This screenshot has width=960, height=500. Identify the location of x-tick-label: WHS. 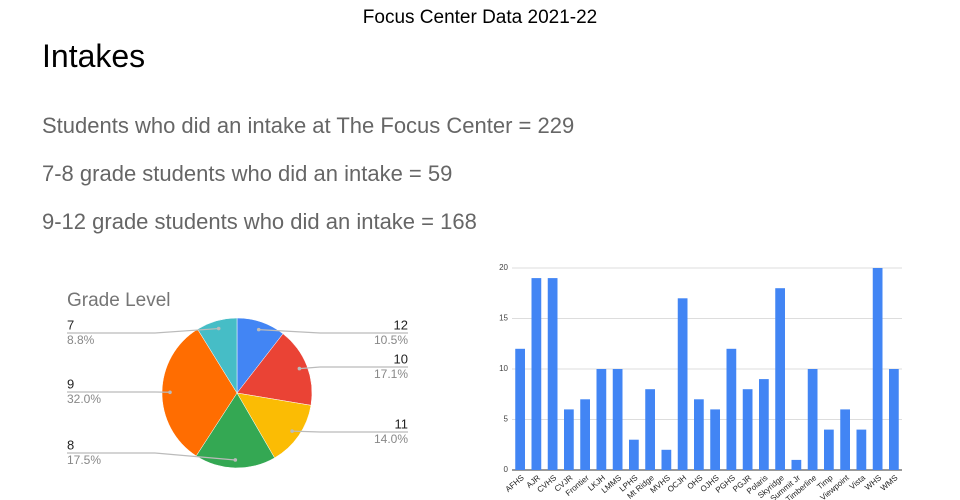
(873, 482).